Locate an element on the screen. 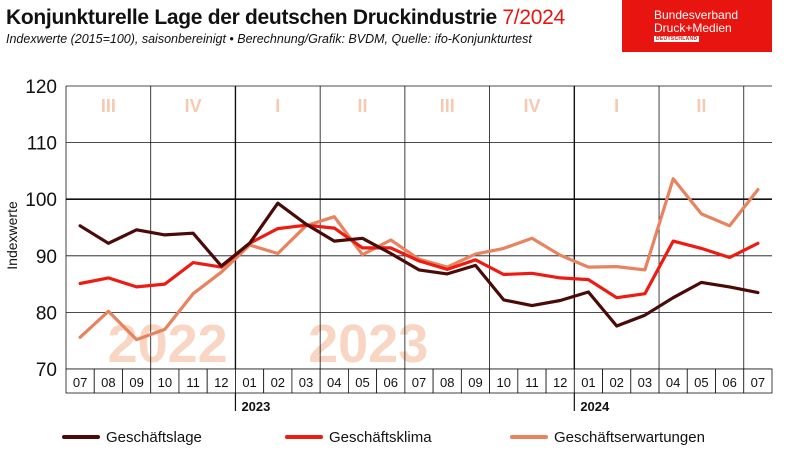 The image size is (800, 451). x-tick-label-24: 07 is located at coordinates (758, 382).